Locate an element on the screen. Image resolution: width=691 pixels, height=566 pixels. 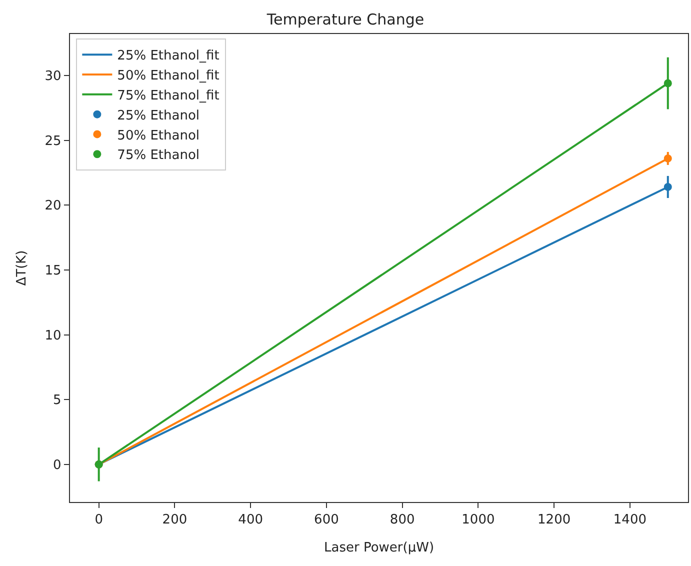
y-tick-label: 15 is located at coordinates (53, 270).